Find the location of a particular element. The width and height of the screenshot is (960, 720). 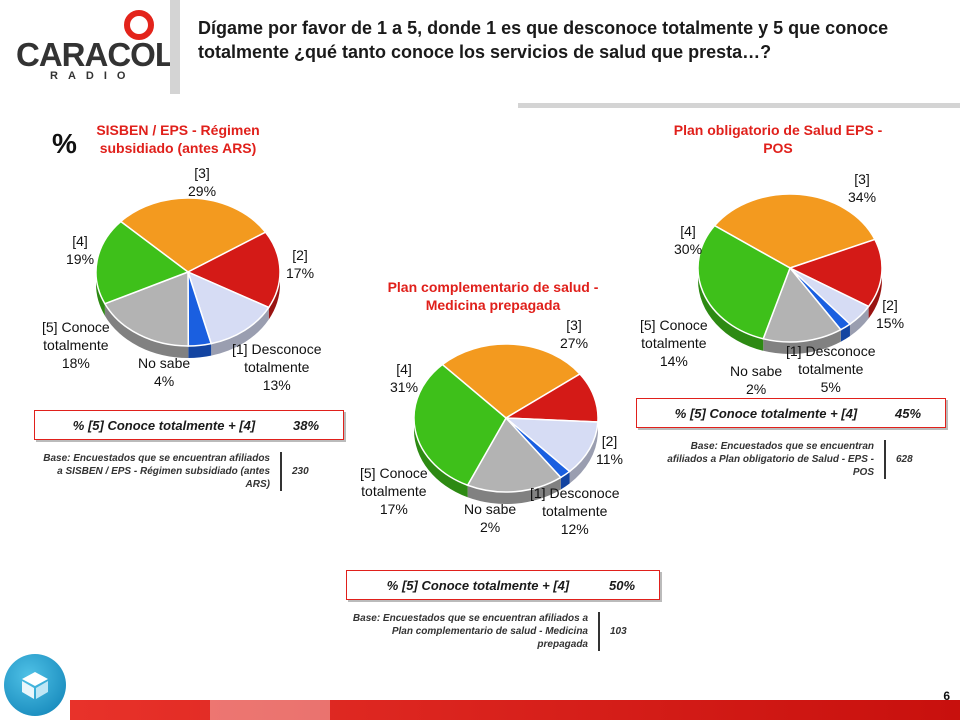

pie-chart-sisben is located at coordinates (188, 277).